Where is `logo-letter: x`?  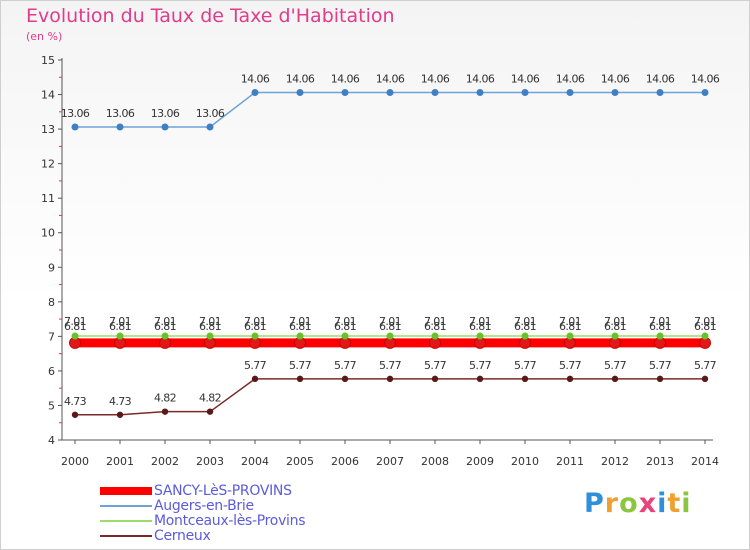 logo-letter: x is located at coordinates (648, 503).